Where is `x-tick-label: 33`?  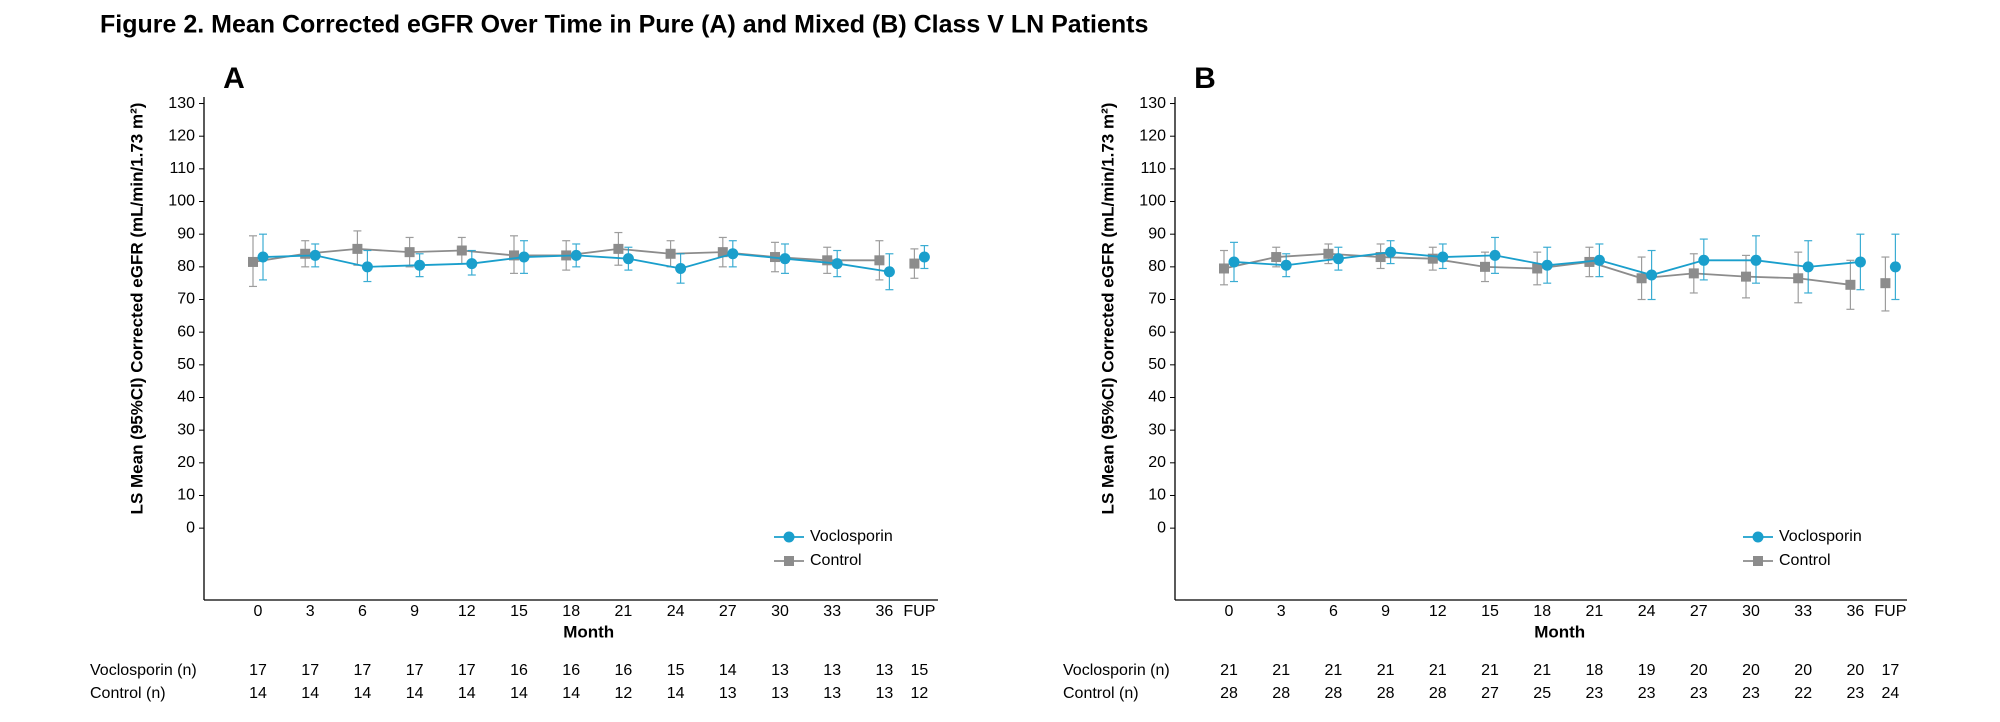
x-tick-label: 33 is located at coordinates (1803, 611).